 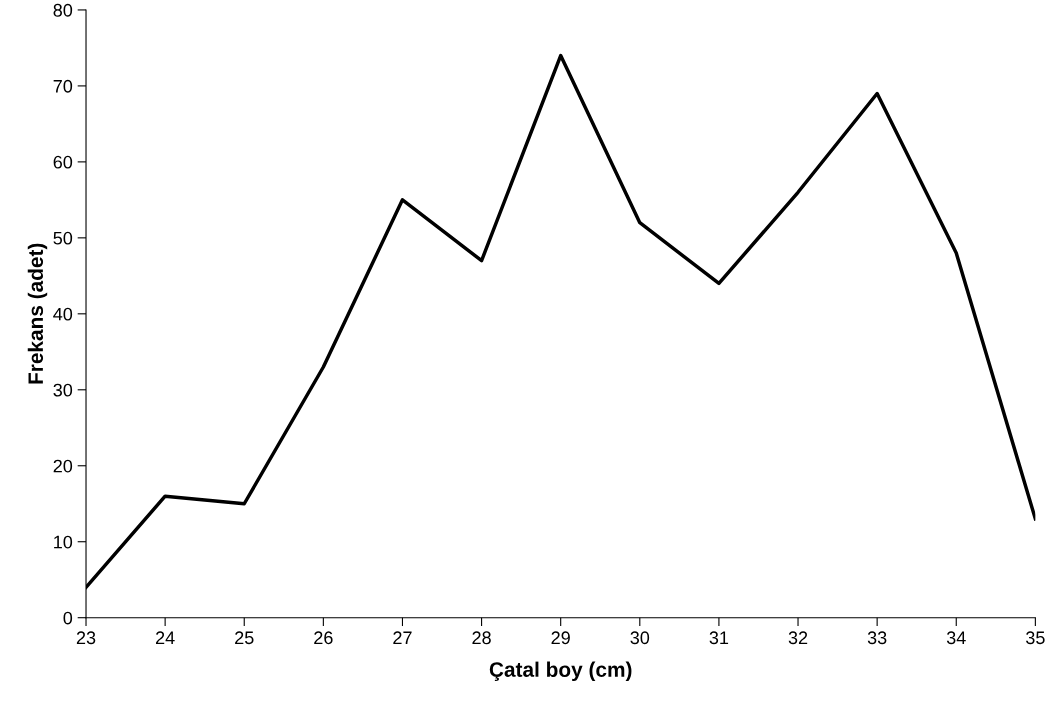 What do you see at coordinates (37, 313) in the screenshot?
I see `y-axis-title: Frekans (adet)` at bounding box center [37, 313].